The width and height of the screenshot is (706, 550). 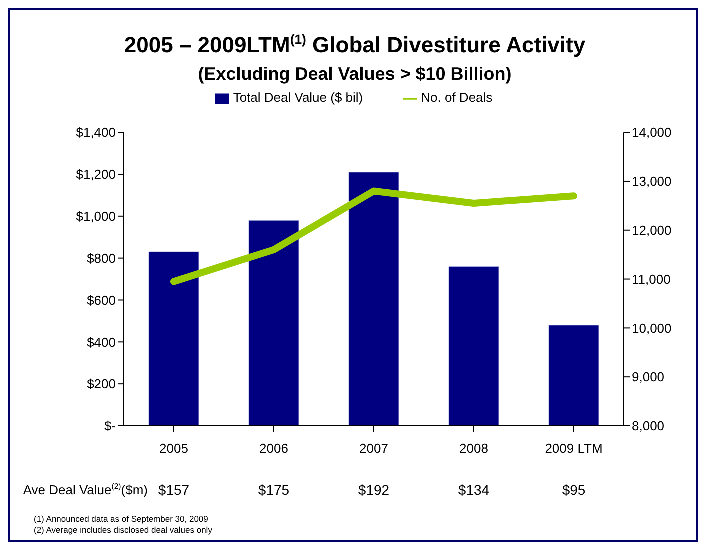 What do you see at coordinates (457, 97) in the screenshot?
I see `legend-label: No. of Deals` at bounding box center [457, 97].